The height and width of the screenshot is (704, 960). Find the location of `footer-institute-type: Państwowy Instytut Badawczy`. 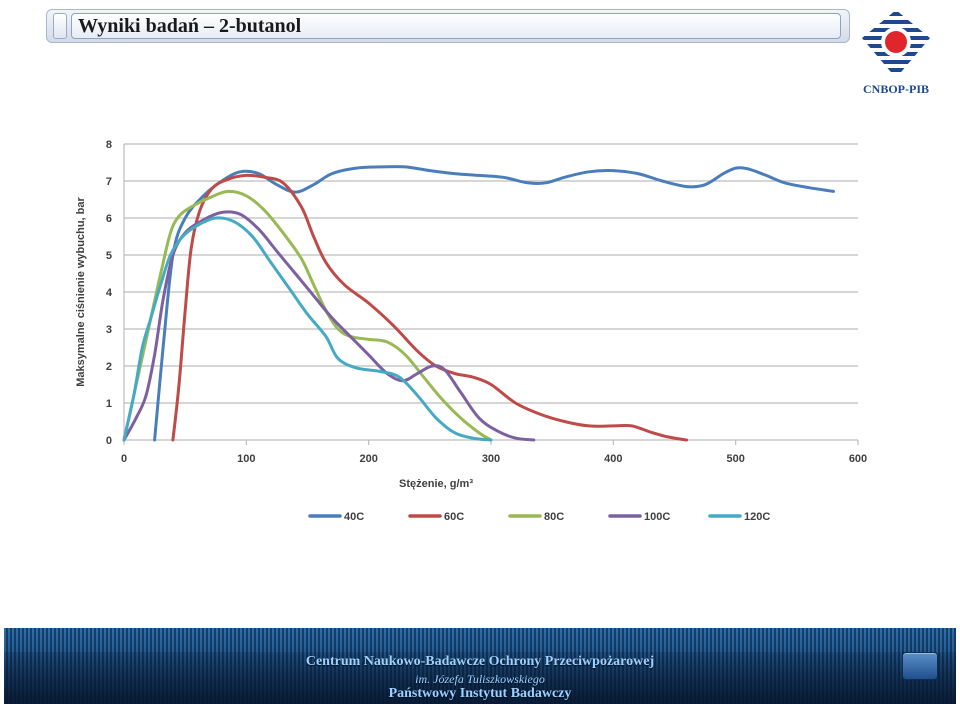

footer-institute-type: Państwowy Instytut Badawczy is located at coordinates (480, 693).